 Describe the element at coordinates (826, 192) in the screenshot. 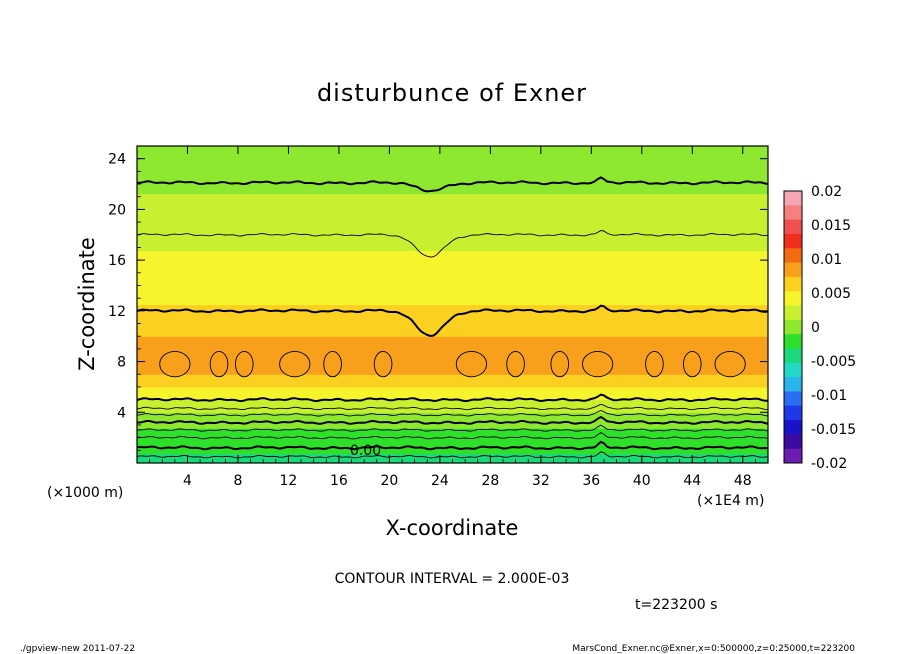

I see `colorbar-label: 0.02` at that location.